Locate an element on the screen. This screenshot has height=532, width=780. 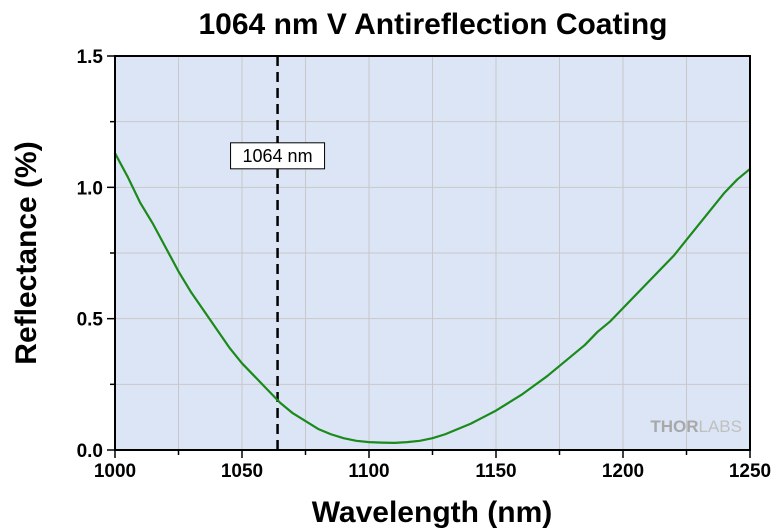
watermark-bold-text: THOR is located at coordinates (674, 426).